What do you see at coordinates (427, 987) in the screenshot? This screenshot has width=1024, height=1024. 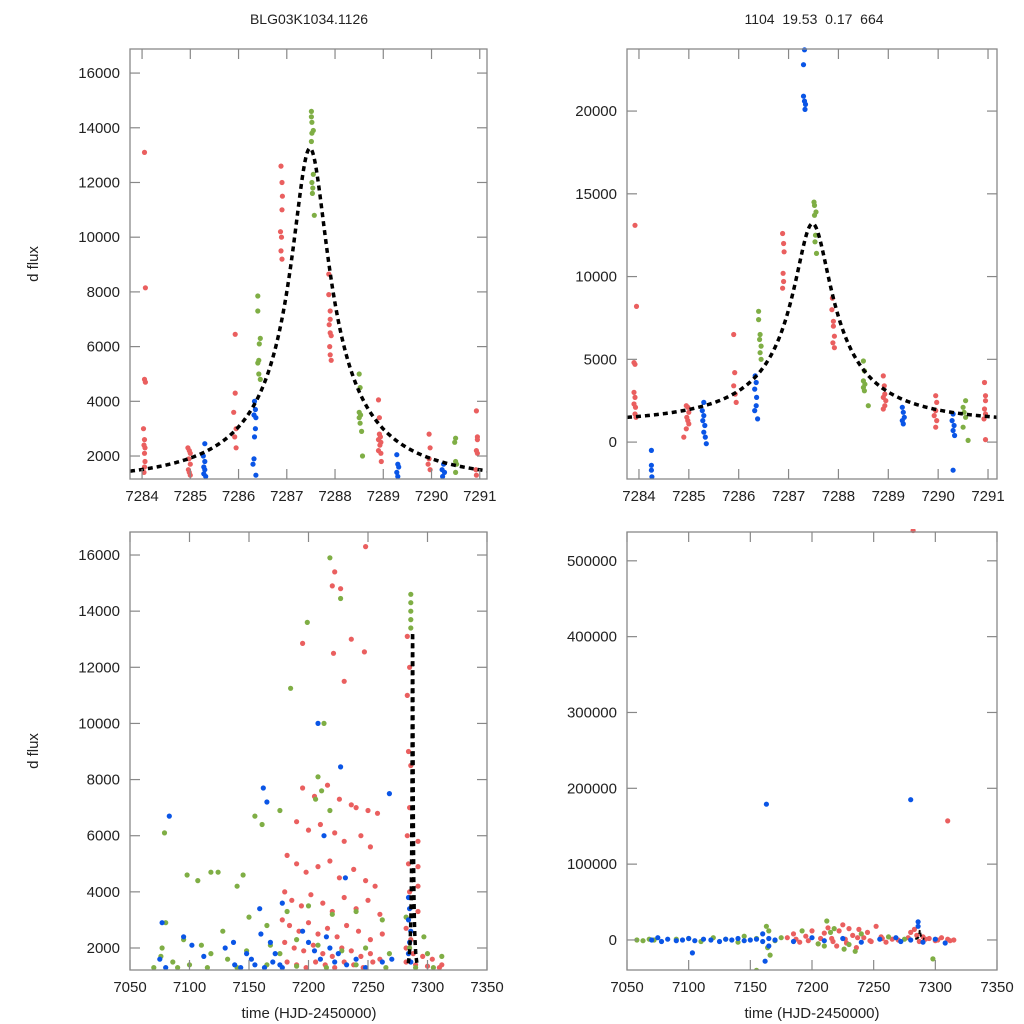 I see `x-tick-label: 7300` at bounding box center [427, 987].